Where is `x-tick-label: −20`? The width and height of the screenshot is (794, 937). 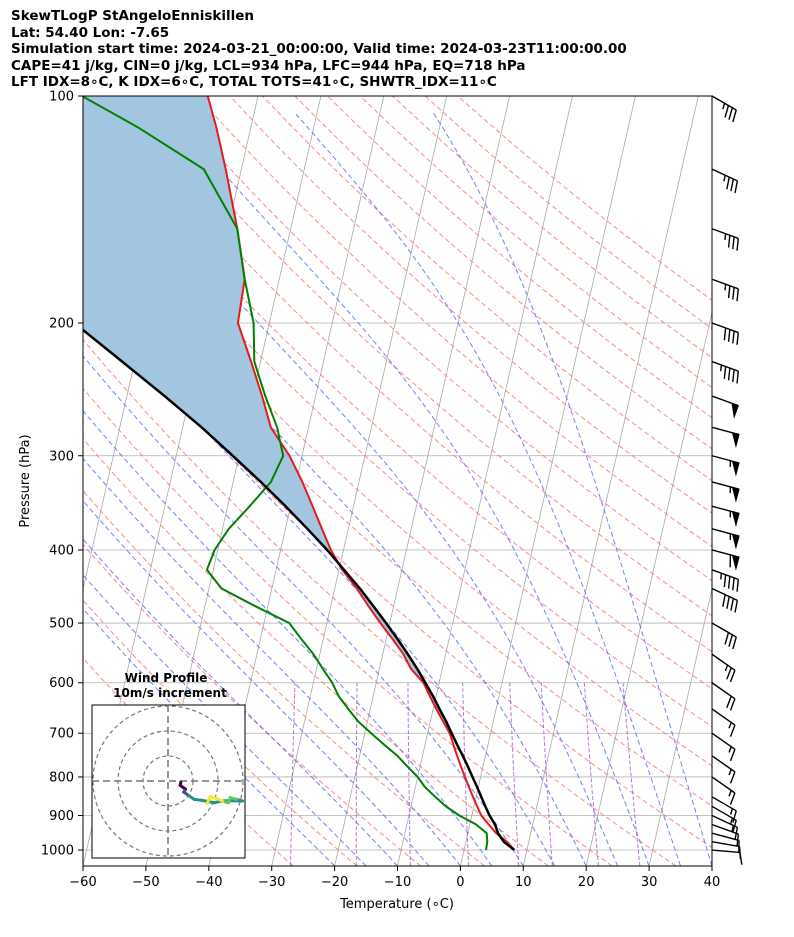
x-tick-label: −20 is located at coordinates (334, 882).